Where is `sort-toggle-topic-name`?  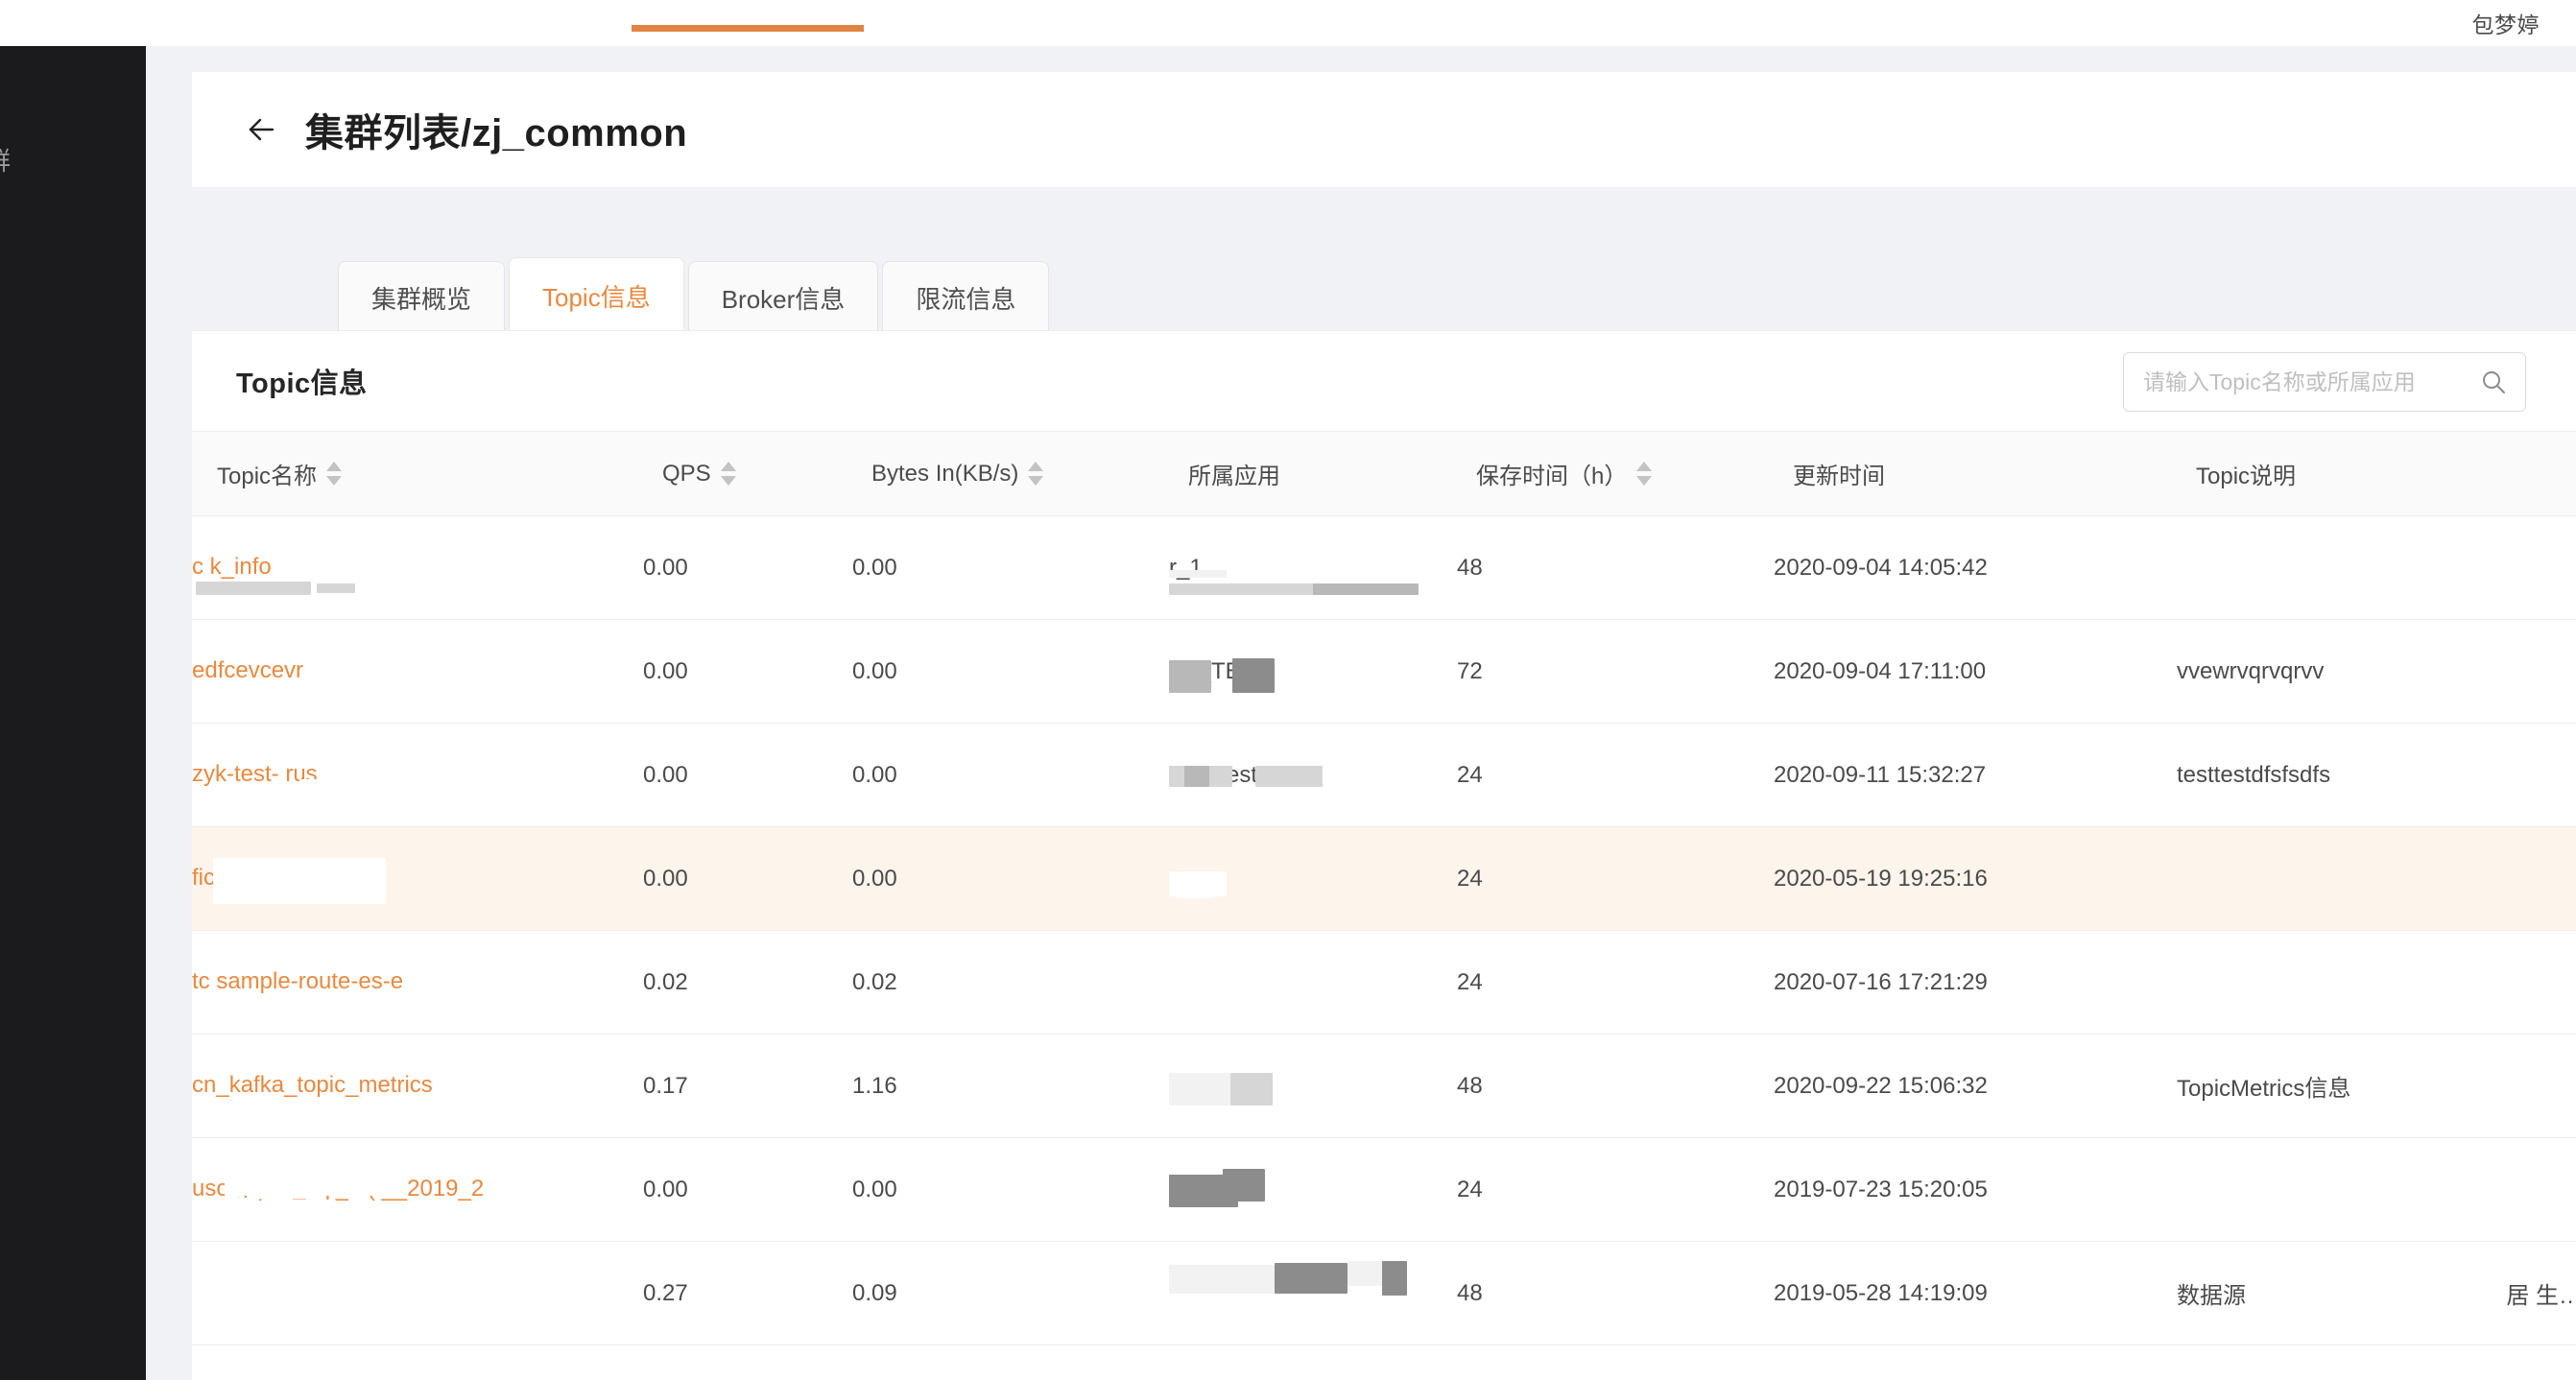 sort-toggle-topic-name is located at coordinates (334, 474).